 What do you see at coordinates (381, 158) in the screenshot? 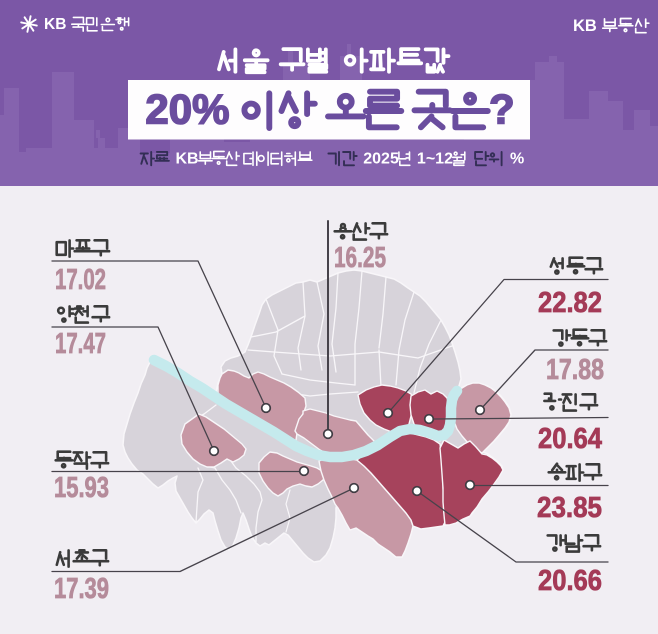
I see `svg-text: 2025` at bounding box center [381, 158].